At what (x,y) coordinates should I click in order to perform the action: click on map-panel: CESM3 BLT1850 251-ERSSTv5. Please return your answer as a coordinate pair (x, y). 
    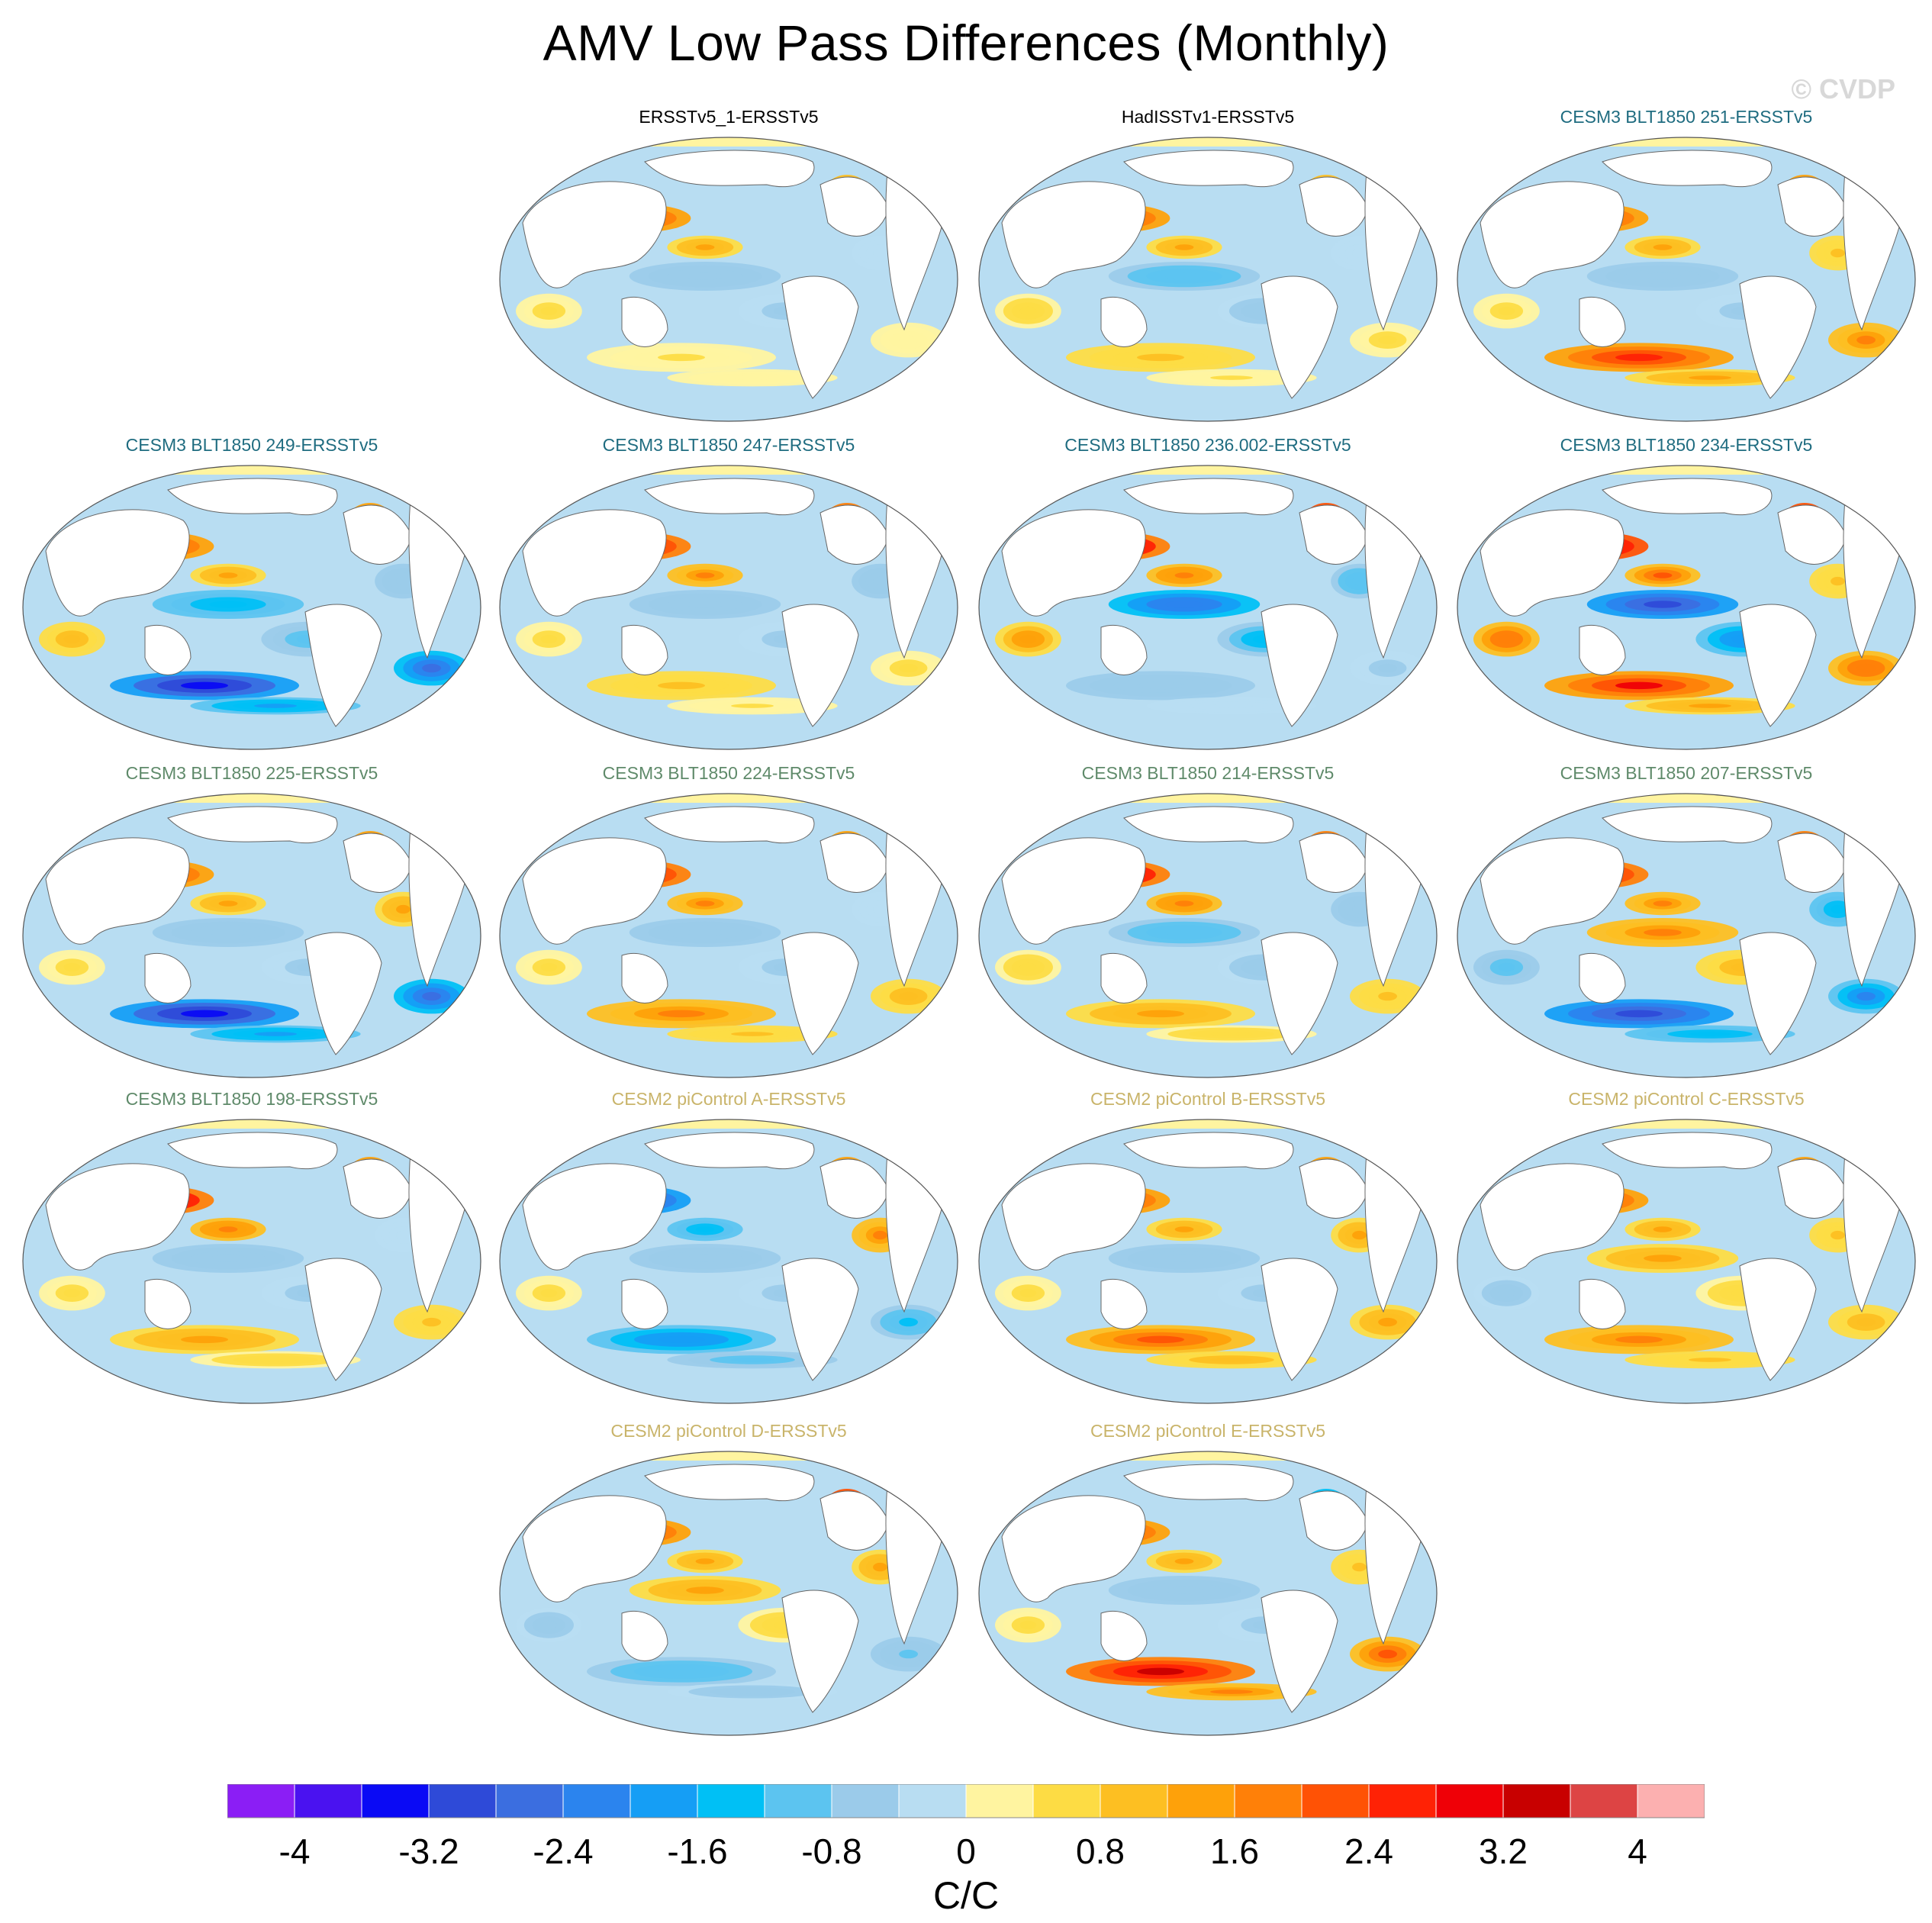
    Looking at the image, I should click on (1686, 267).